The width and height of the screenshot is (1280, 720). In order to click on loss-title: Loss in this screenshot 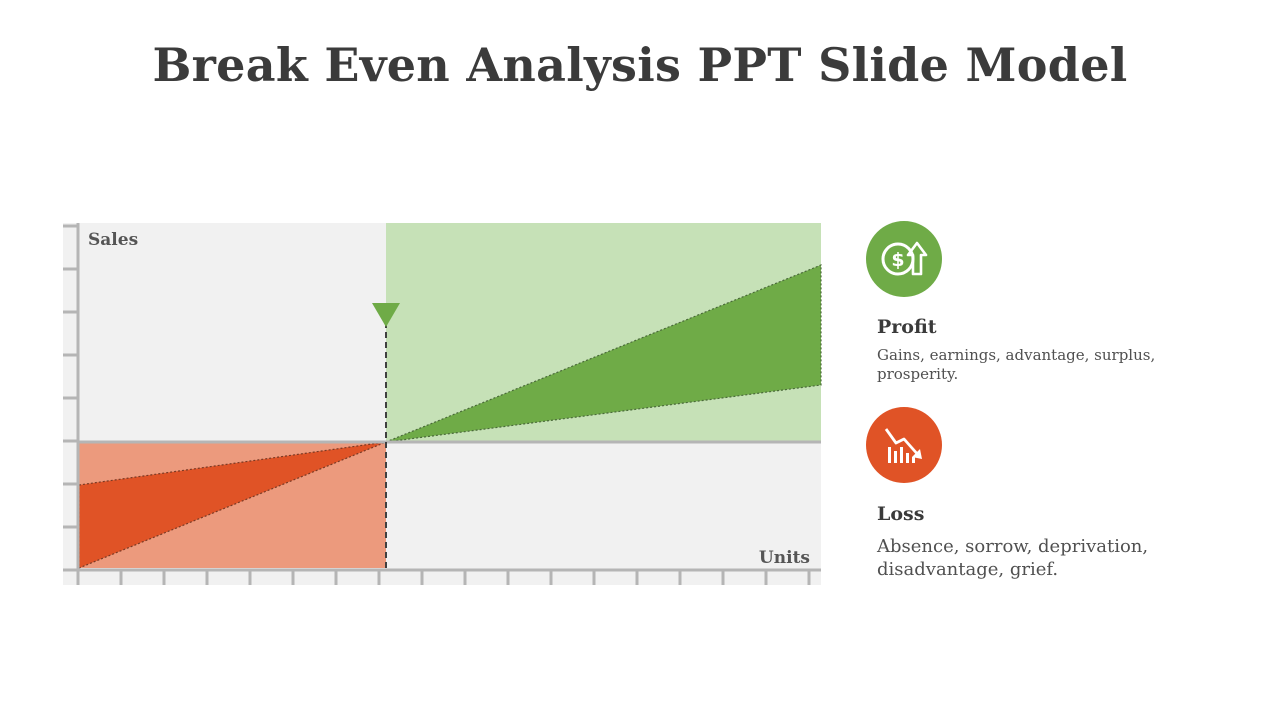, I will do `click(901, 514)`.